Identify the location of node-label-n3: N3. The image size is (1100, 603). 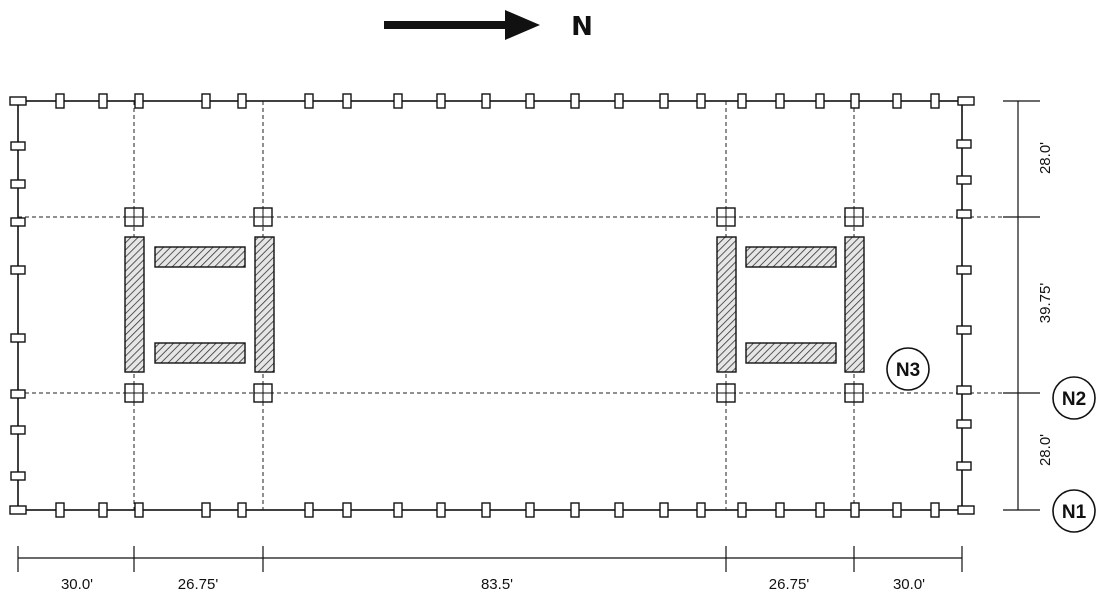
(908, 370).